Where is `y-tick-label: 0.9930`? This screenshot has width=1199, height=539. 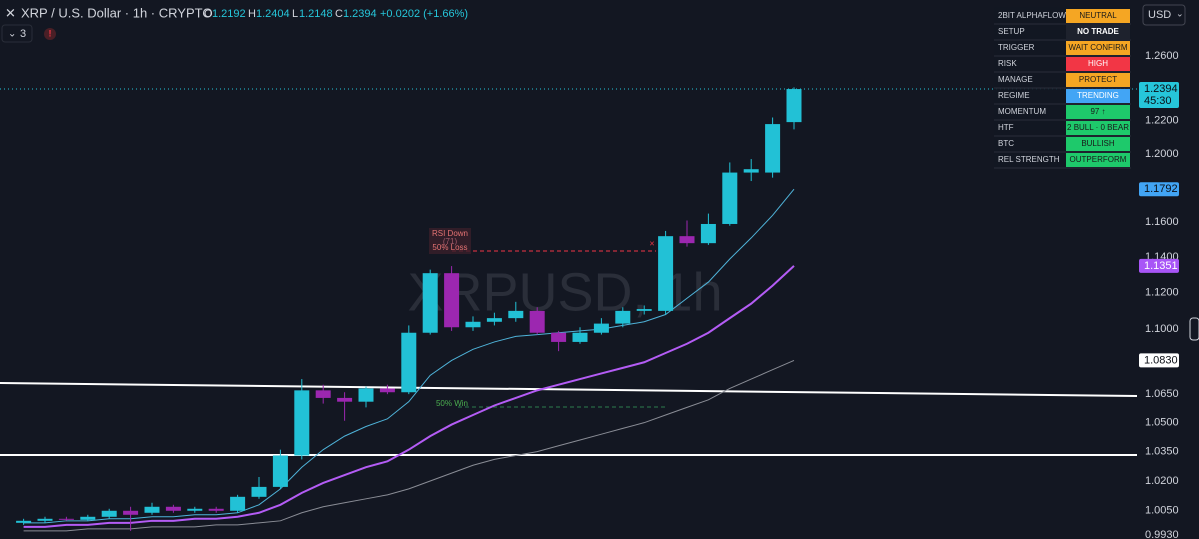
y-tick-label: 0.9930 is located at coordinates (1162, 534).